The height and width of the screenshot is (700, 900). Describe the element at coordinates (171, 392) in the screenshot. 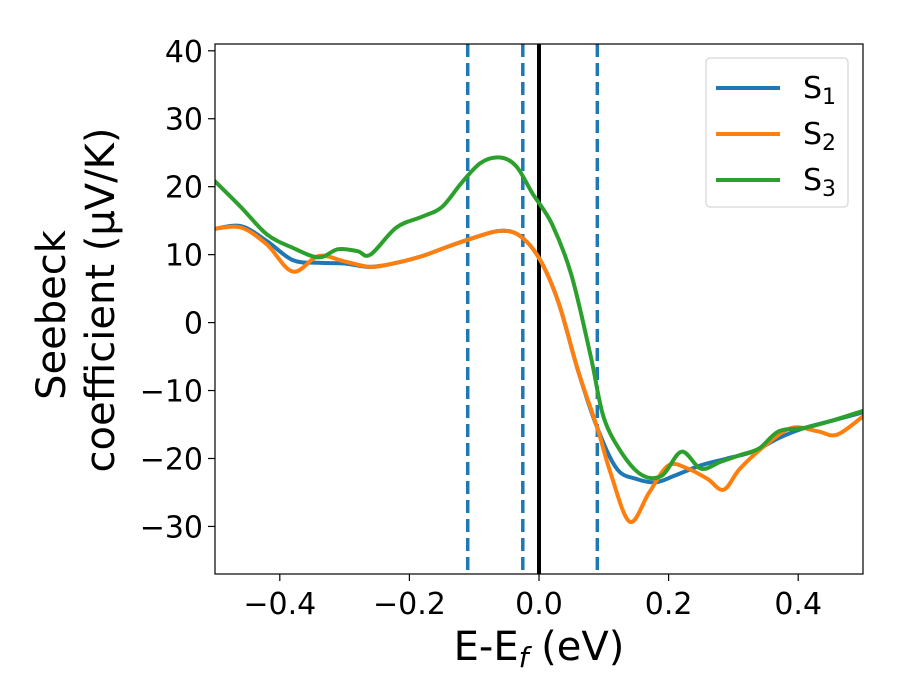

I see `y-tick-label: −10` at that location.